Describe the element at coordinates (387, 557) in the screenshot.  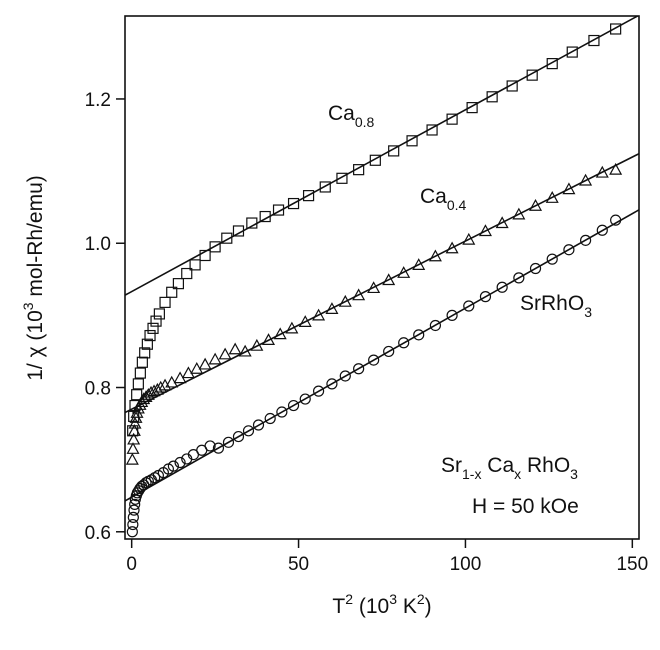
I see `x-axis-ticks: 0 50 100 150` at that location.